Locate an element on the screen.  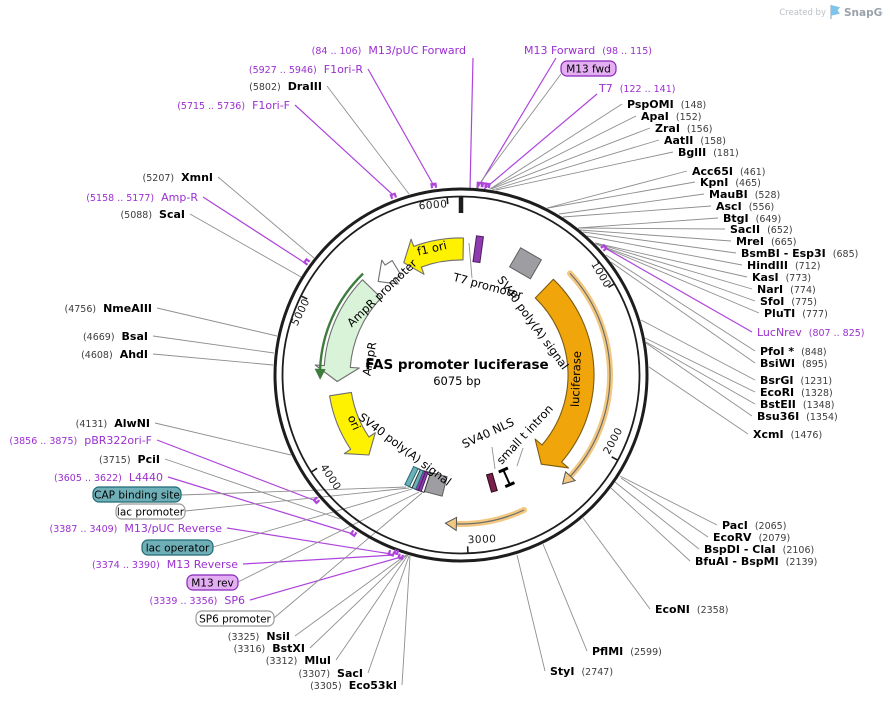
leader-ApaI is located at coordinates (563, 152).